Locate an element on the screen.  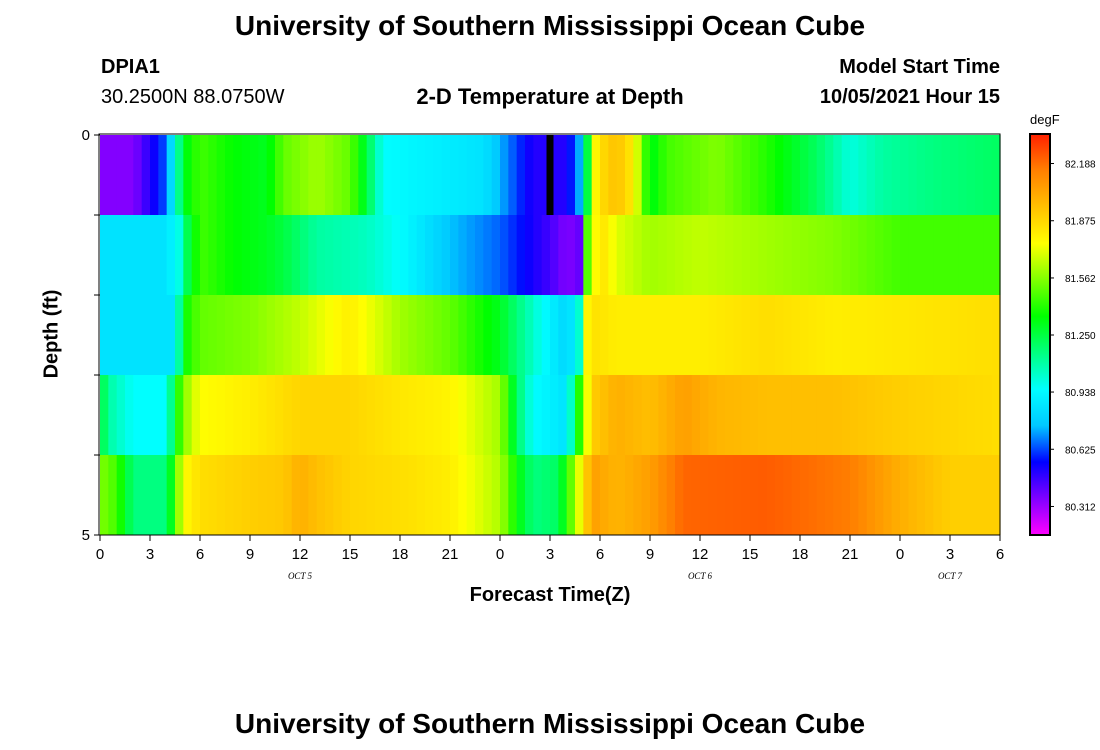
x-tick-label: 12 is located at coordinates (700, 554).